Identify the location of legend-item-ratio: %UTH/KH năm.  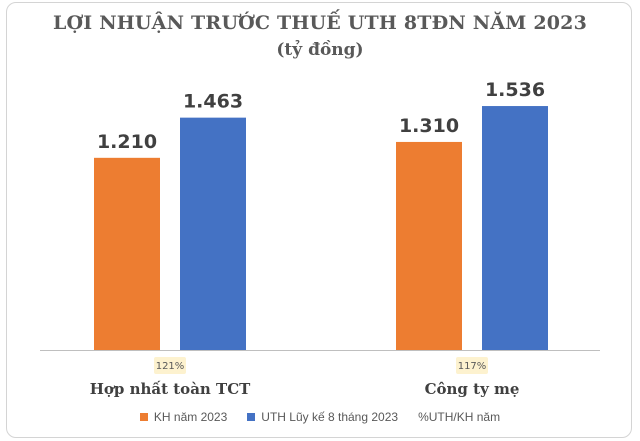
(459, 417).